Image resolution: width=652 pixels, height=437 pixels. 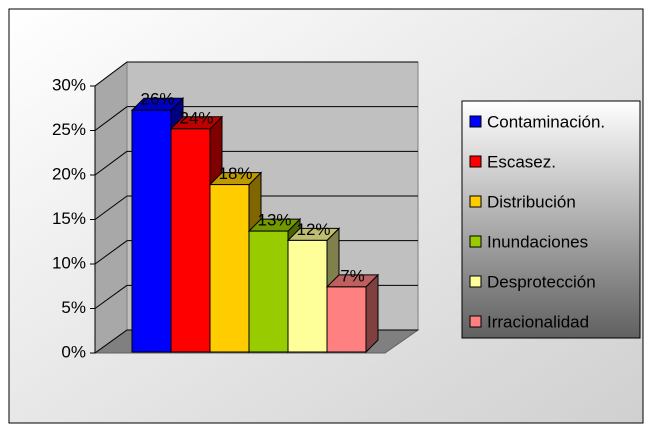 What do you see at coordinates (274, 220) in the screenshot?
I see `value-label: 13%` at bounding box center [274, 220].